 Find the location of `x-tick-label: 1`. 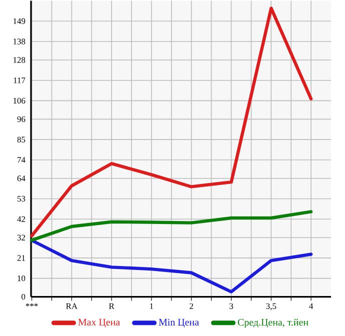

x-tick-label: 1 is located at coordinates (152, 306).